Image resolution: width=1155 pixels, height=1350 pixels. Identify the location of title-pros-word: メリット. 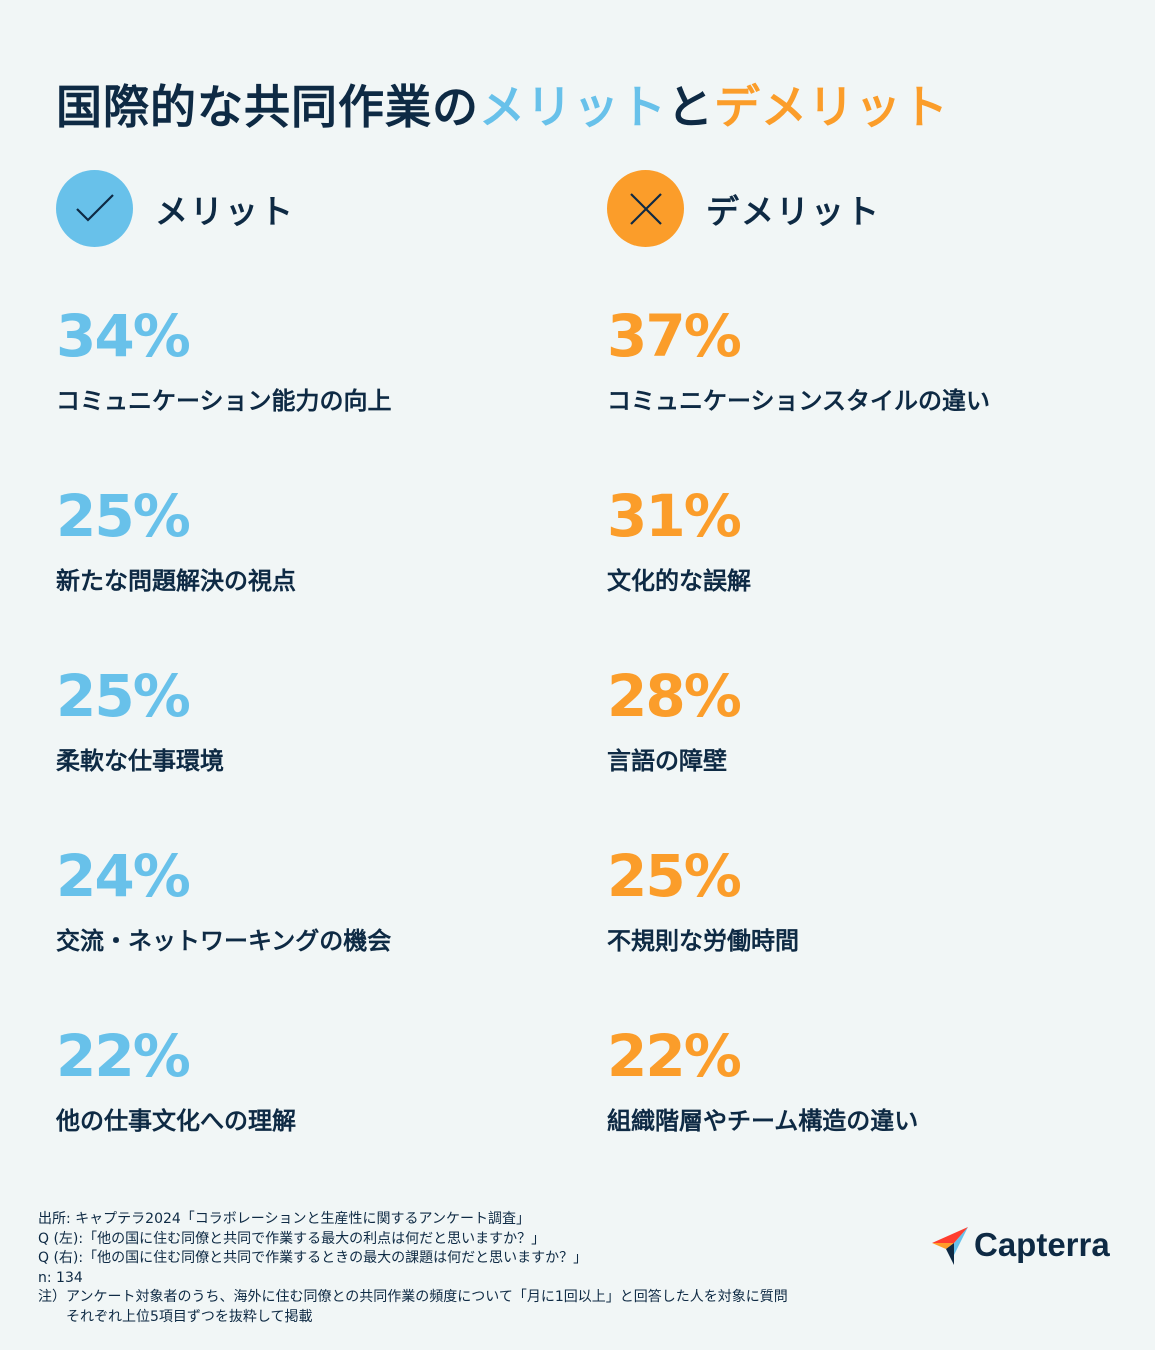
(573, 106).